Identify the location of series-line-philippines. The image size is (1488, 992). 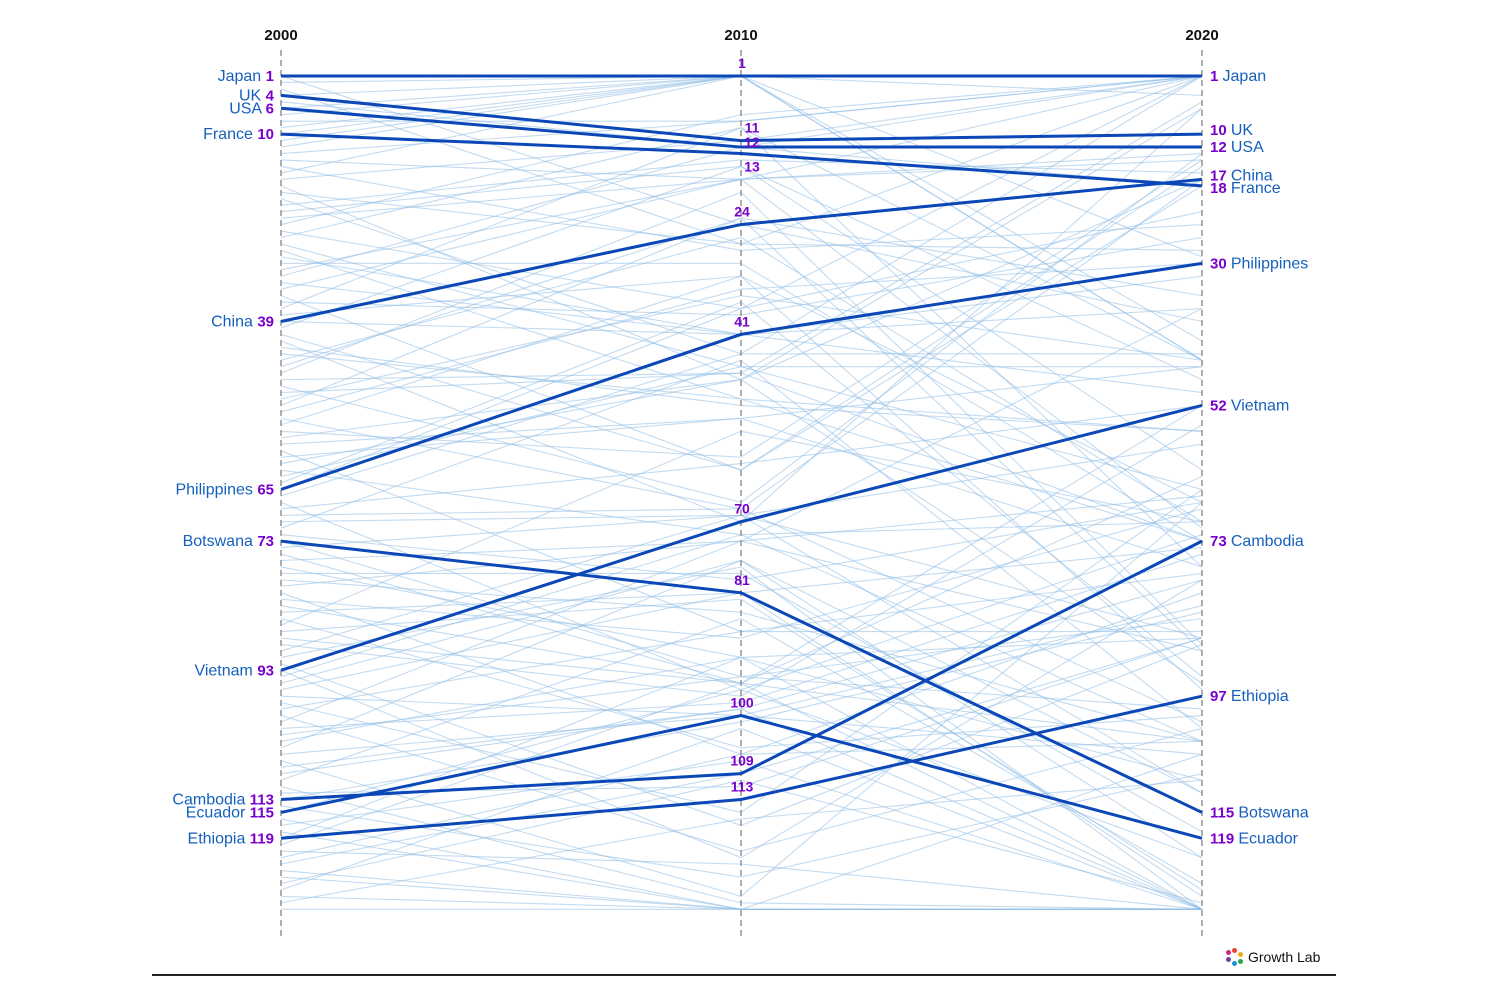
(741, 376).